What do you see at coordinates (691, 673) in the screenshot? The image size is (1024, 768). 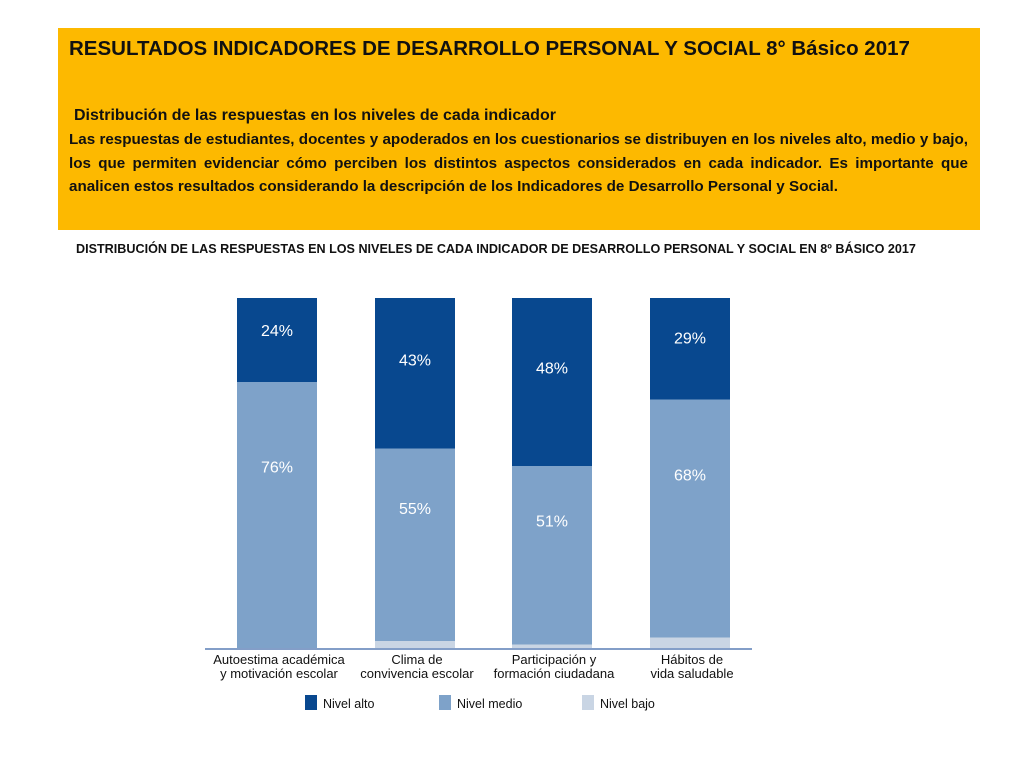 I see `category-label-4-line-2: vida saludable` at bounding box center [691, 673].